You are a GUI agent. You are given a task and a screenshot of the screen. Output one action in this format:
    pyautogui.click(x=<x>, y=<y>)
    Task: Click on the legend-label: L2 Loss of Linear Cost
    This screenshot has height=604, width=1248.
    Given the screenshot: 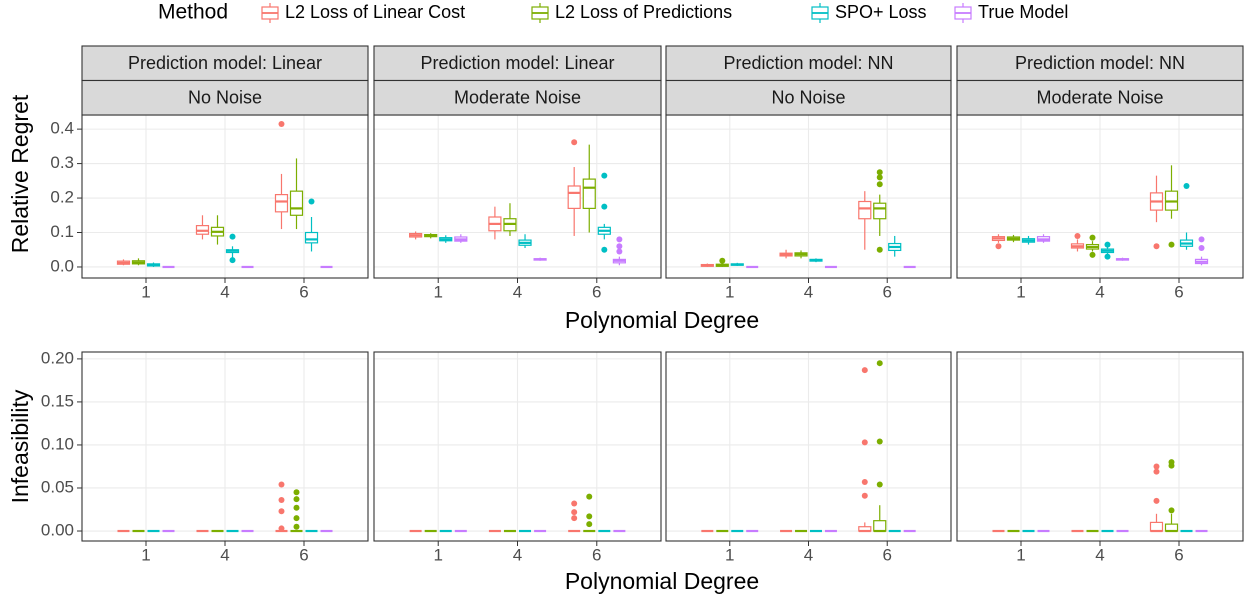 What is the action you would take?
    pyautogui.click(x=375, y=12)
    